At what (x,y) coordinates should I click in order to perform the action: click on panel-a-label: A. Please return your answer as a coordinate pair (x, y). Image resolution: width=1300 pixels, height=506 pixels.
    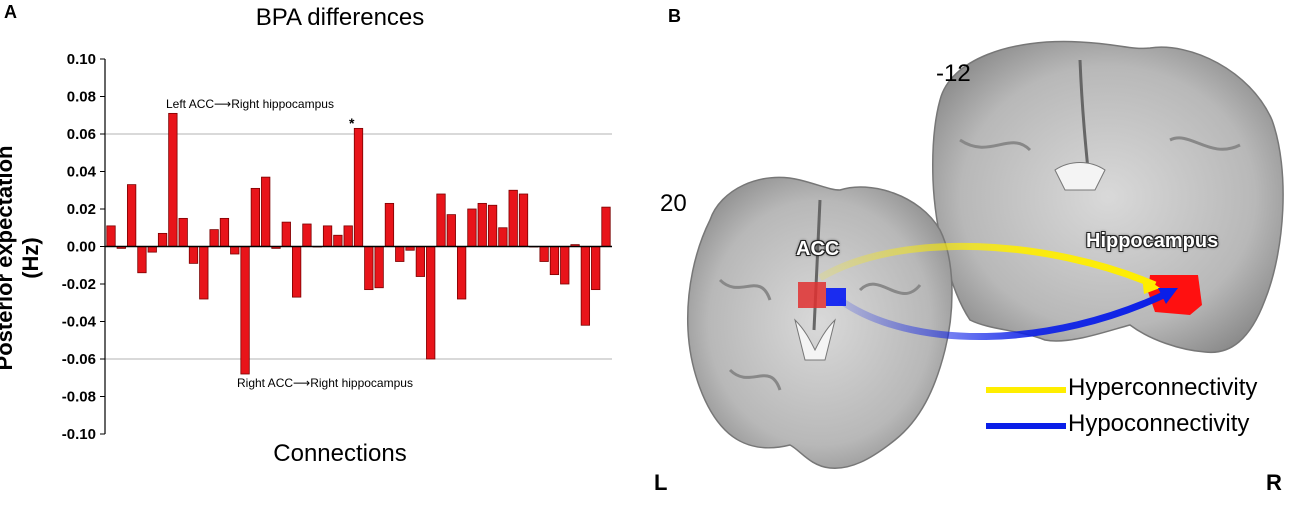
    Looking at the image, I should click on (10, 12).